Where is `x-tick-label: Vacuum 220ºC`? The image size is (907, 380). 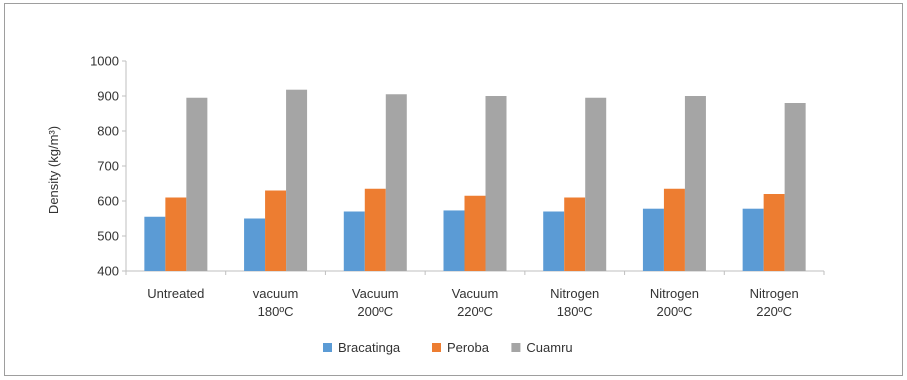 x-tick-label: Vacuum 220ºC is located at coordinates (475, 302).